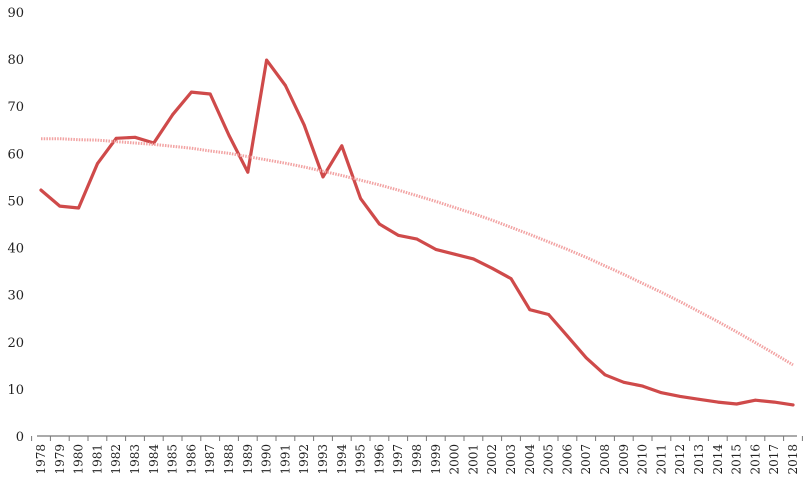 The height and width of the screenshot is (487, 806). Describe the element at coordinates (285, 85) in the screenshot. I see `data-point-1991` at that location.